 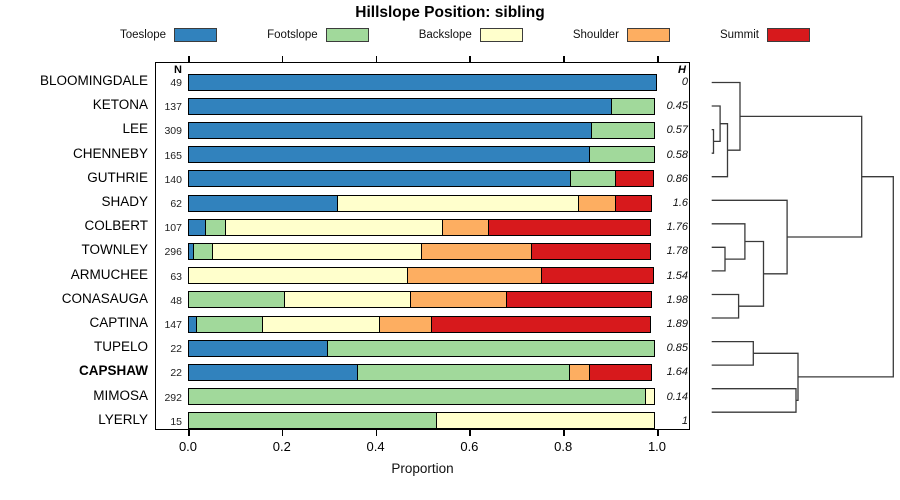 I want to click on legend-item: Backslope, so click(x=471, y=35).